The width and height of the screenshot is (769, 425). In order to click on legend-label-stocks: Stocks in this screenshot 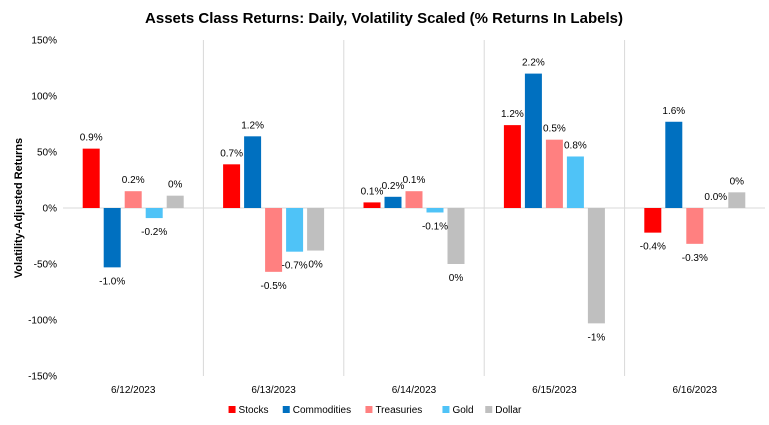, I will do `click(254, 410)`.